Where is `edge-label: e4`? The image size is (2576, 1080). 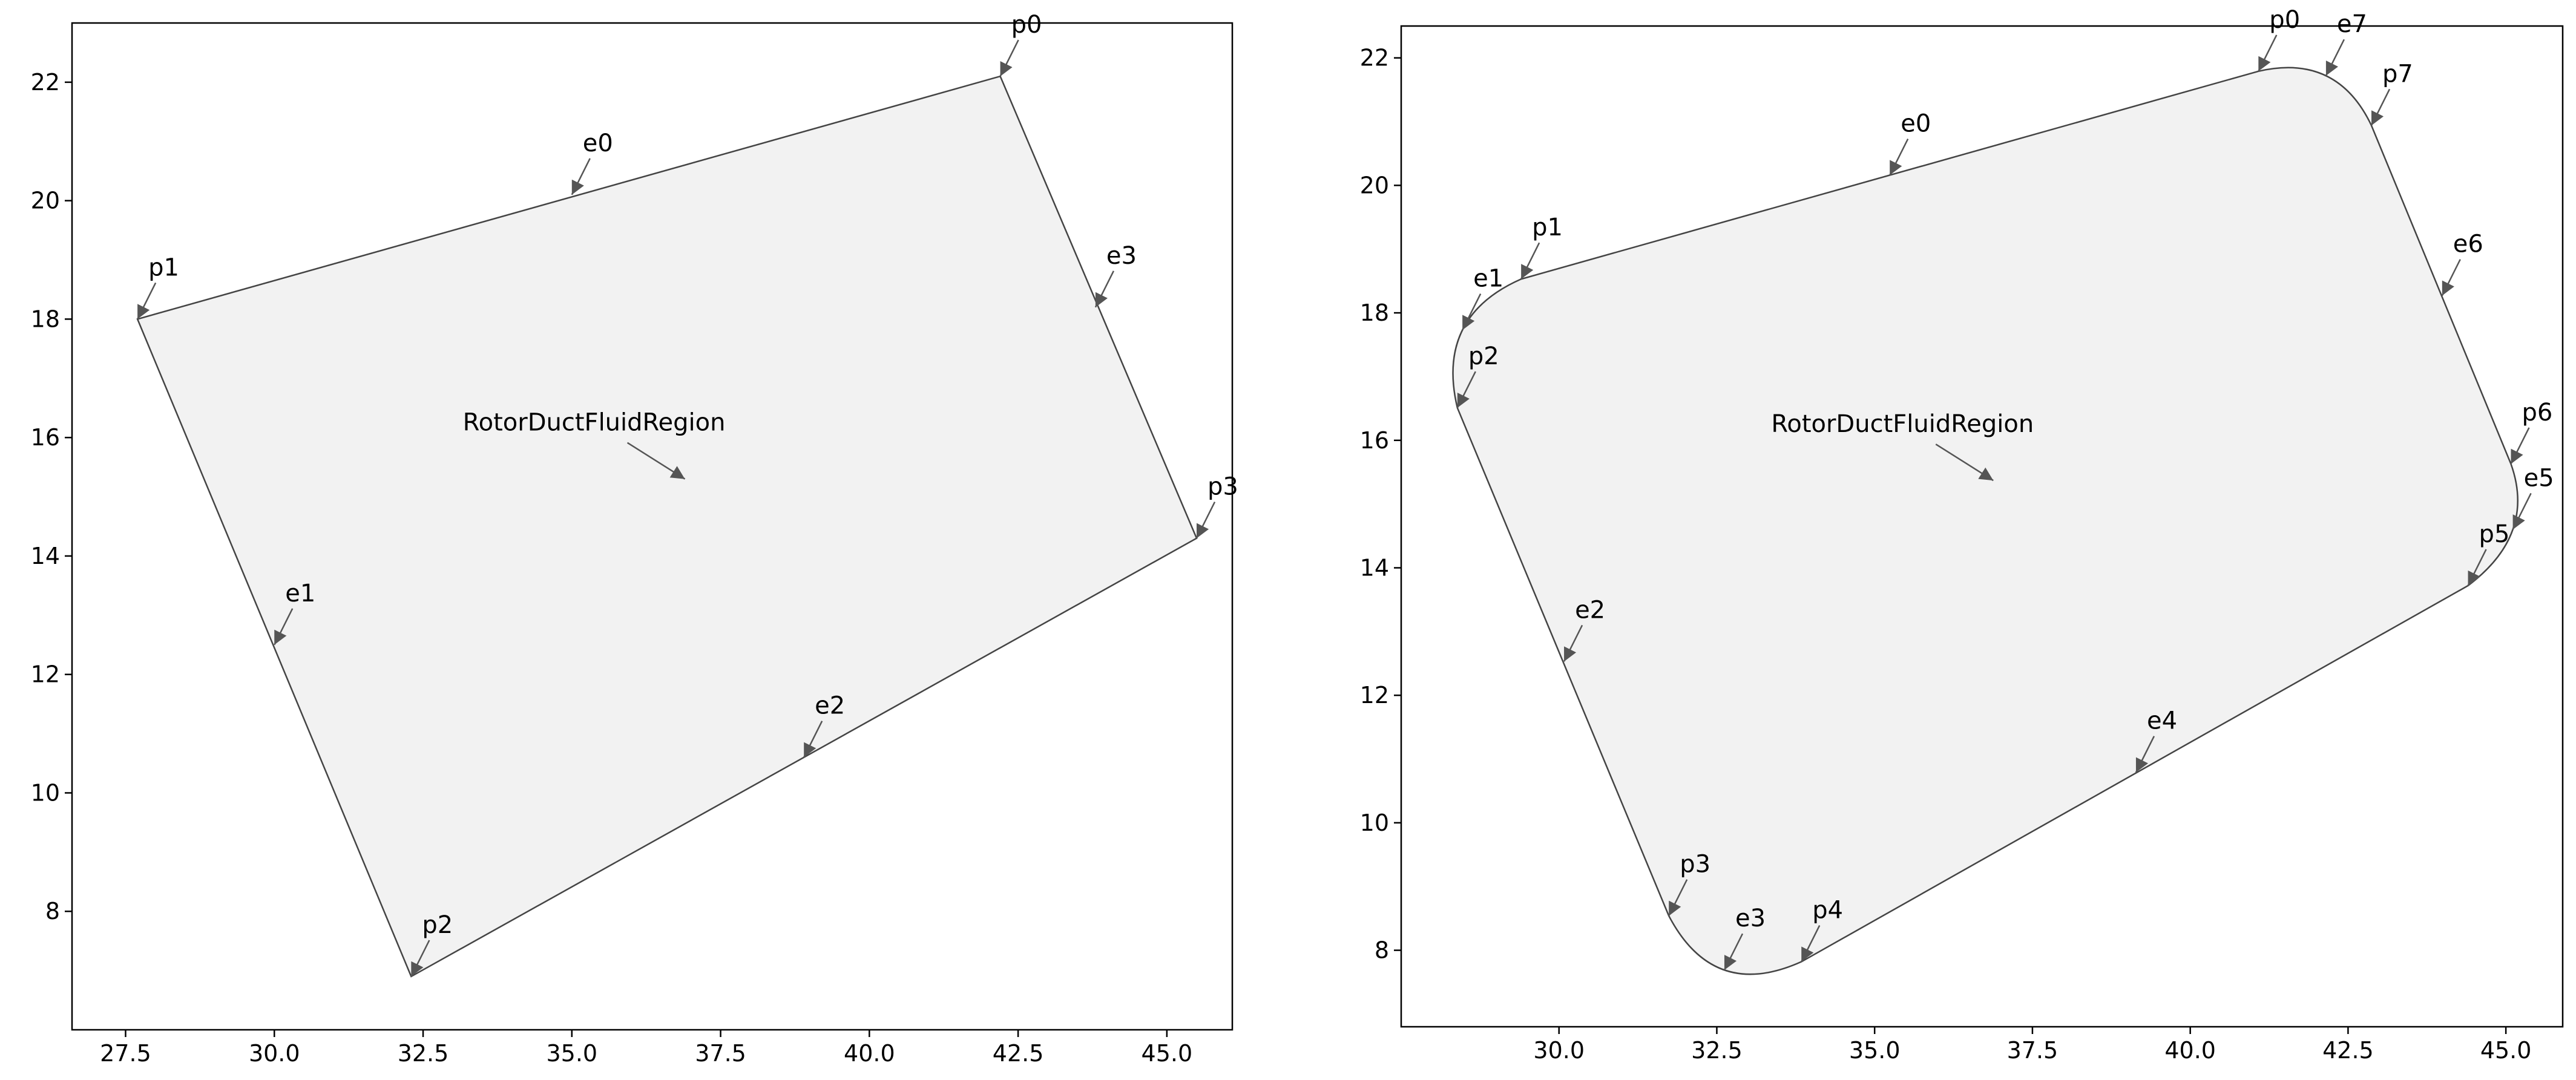
edge-label: e4 is located at coordinates (2162, 721).